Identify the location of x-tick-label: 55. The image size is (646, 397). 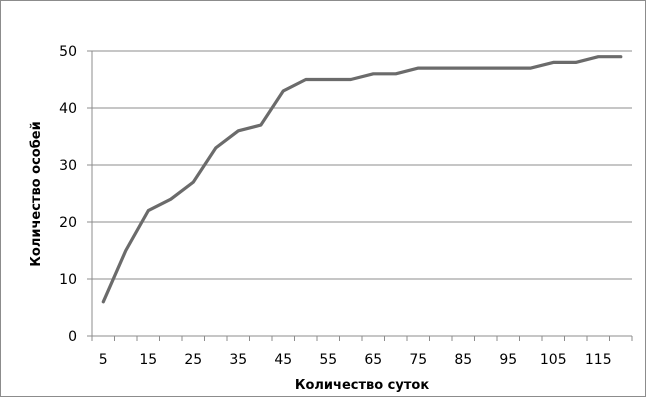
(328, 360).